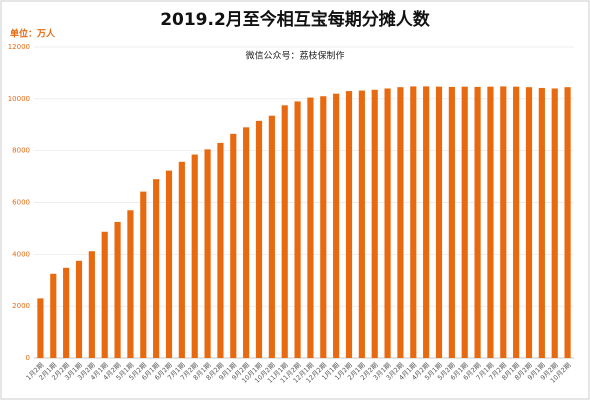 The image size is (590, 400). Describe the element at coordinates (295, 19) in the screenshot. I see `chart-title: 2019.2月至今相互宝每期分摊人数` at that location.